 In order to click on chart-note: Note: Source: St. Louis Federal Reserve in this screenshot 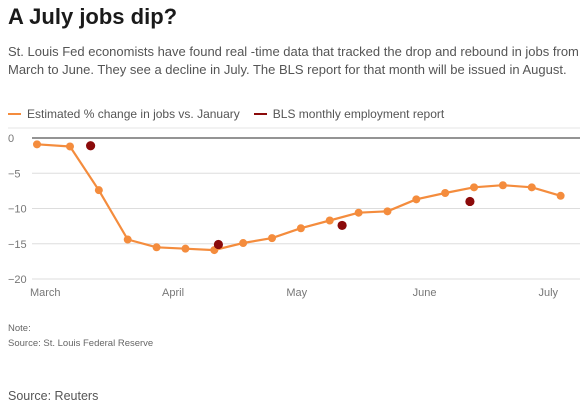, I will do `click(80, 336)`.